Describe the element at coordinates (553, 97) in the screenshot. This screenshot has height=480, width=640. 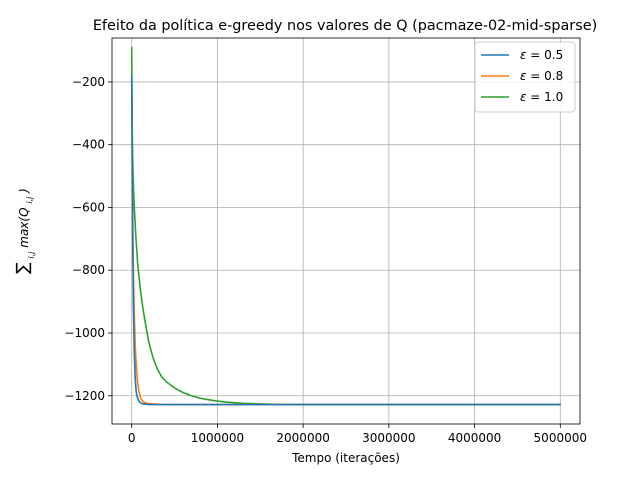
I see `legend-label: 1.0` at that location.